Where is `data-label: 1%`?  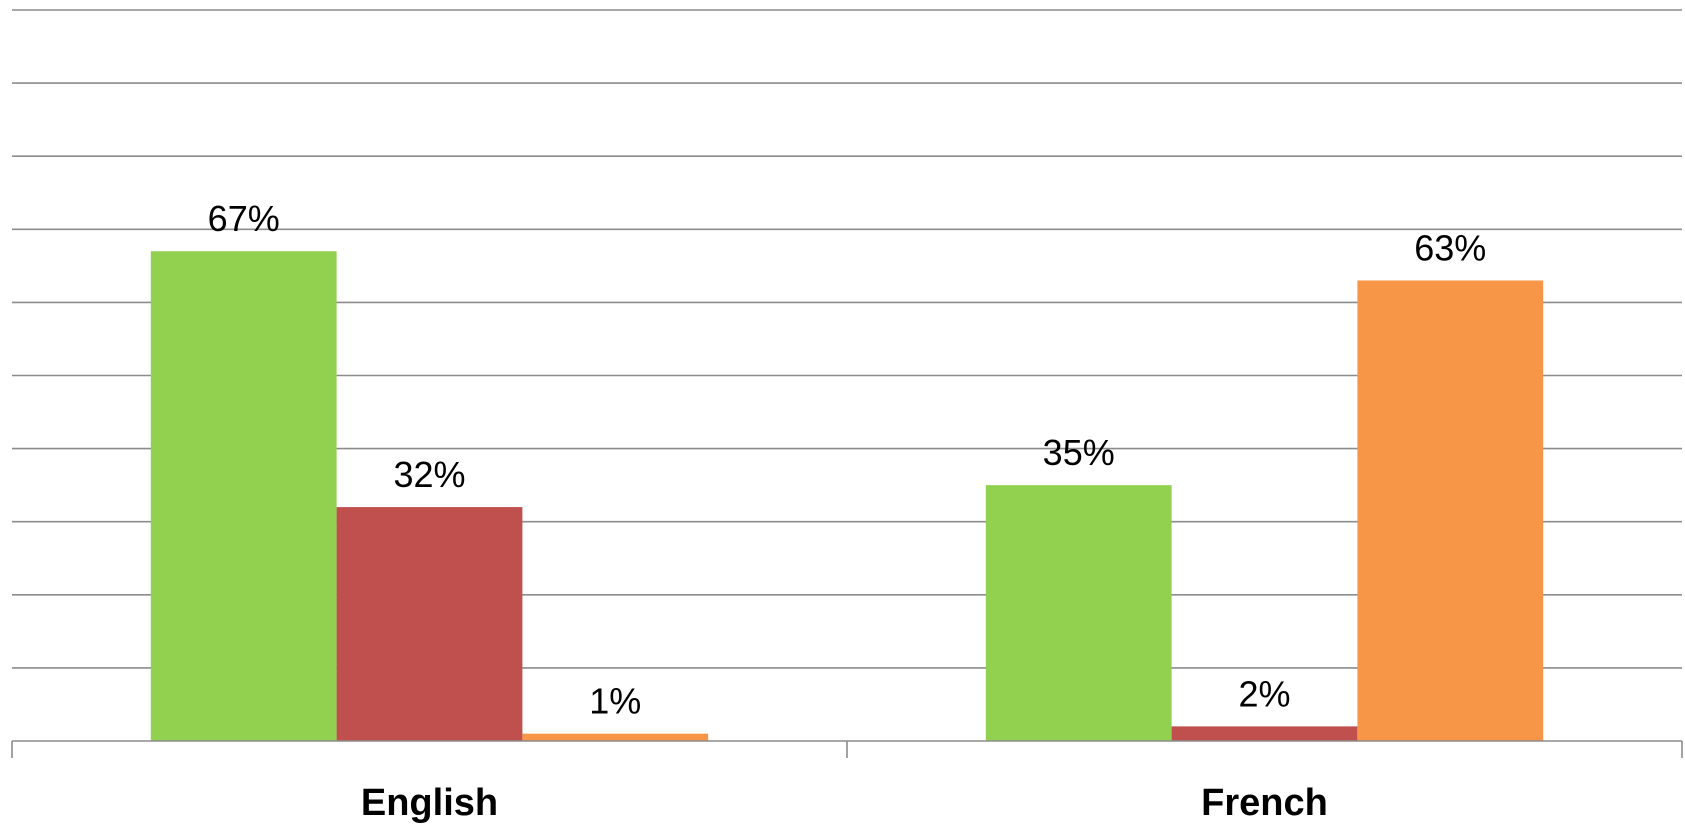 data-label: 1% is located at coordinates (615, 701).